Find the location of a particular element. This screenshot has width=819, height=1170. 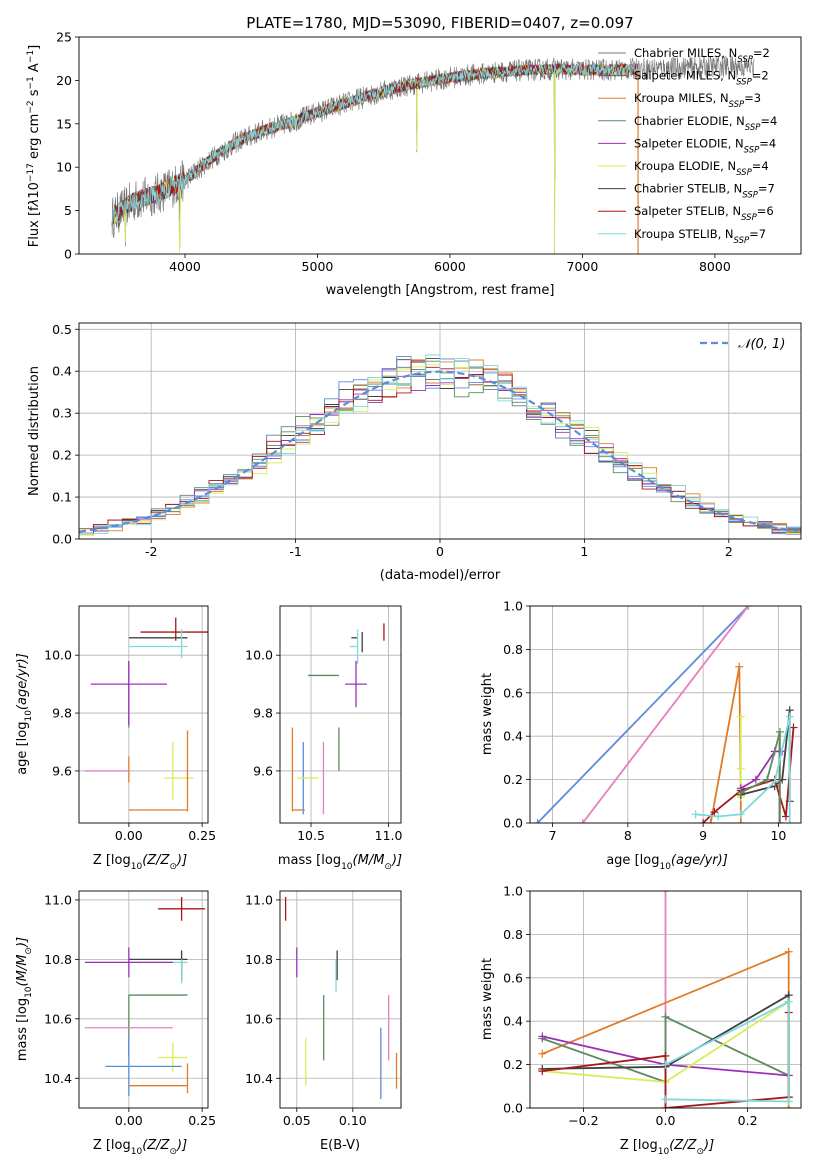

plot-area-residuals is located at coordinates (440, 446).